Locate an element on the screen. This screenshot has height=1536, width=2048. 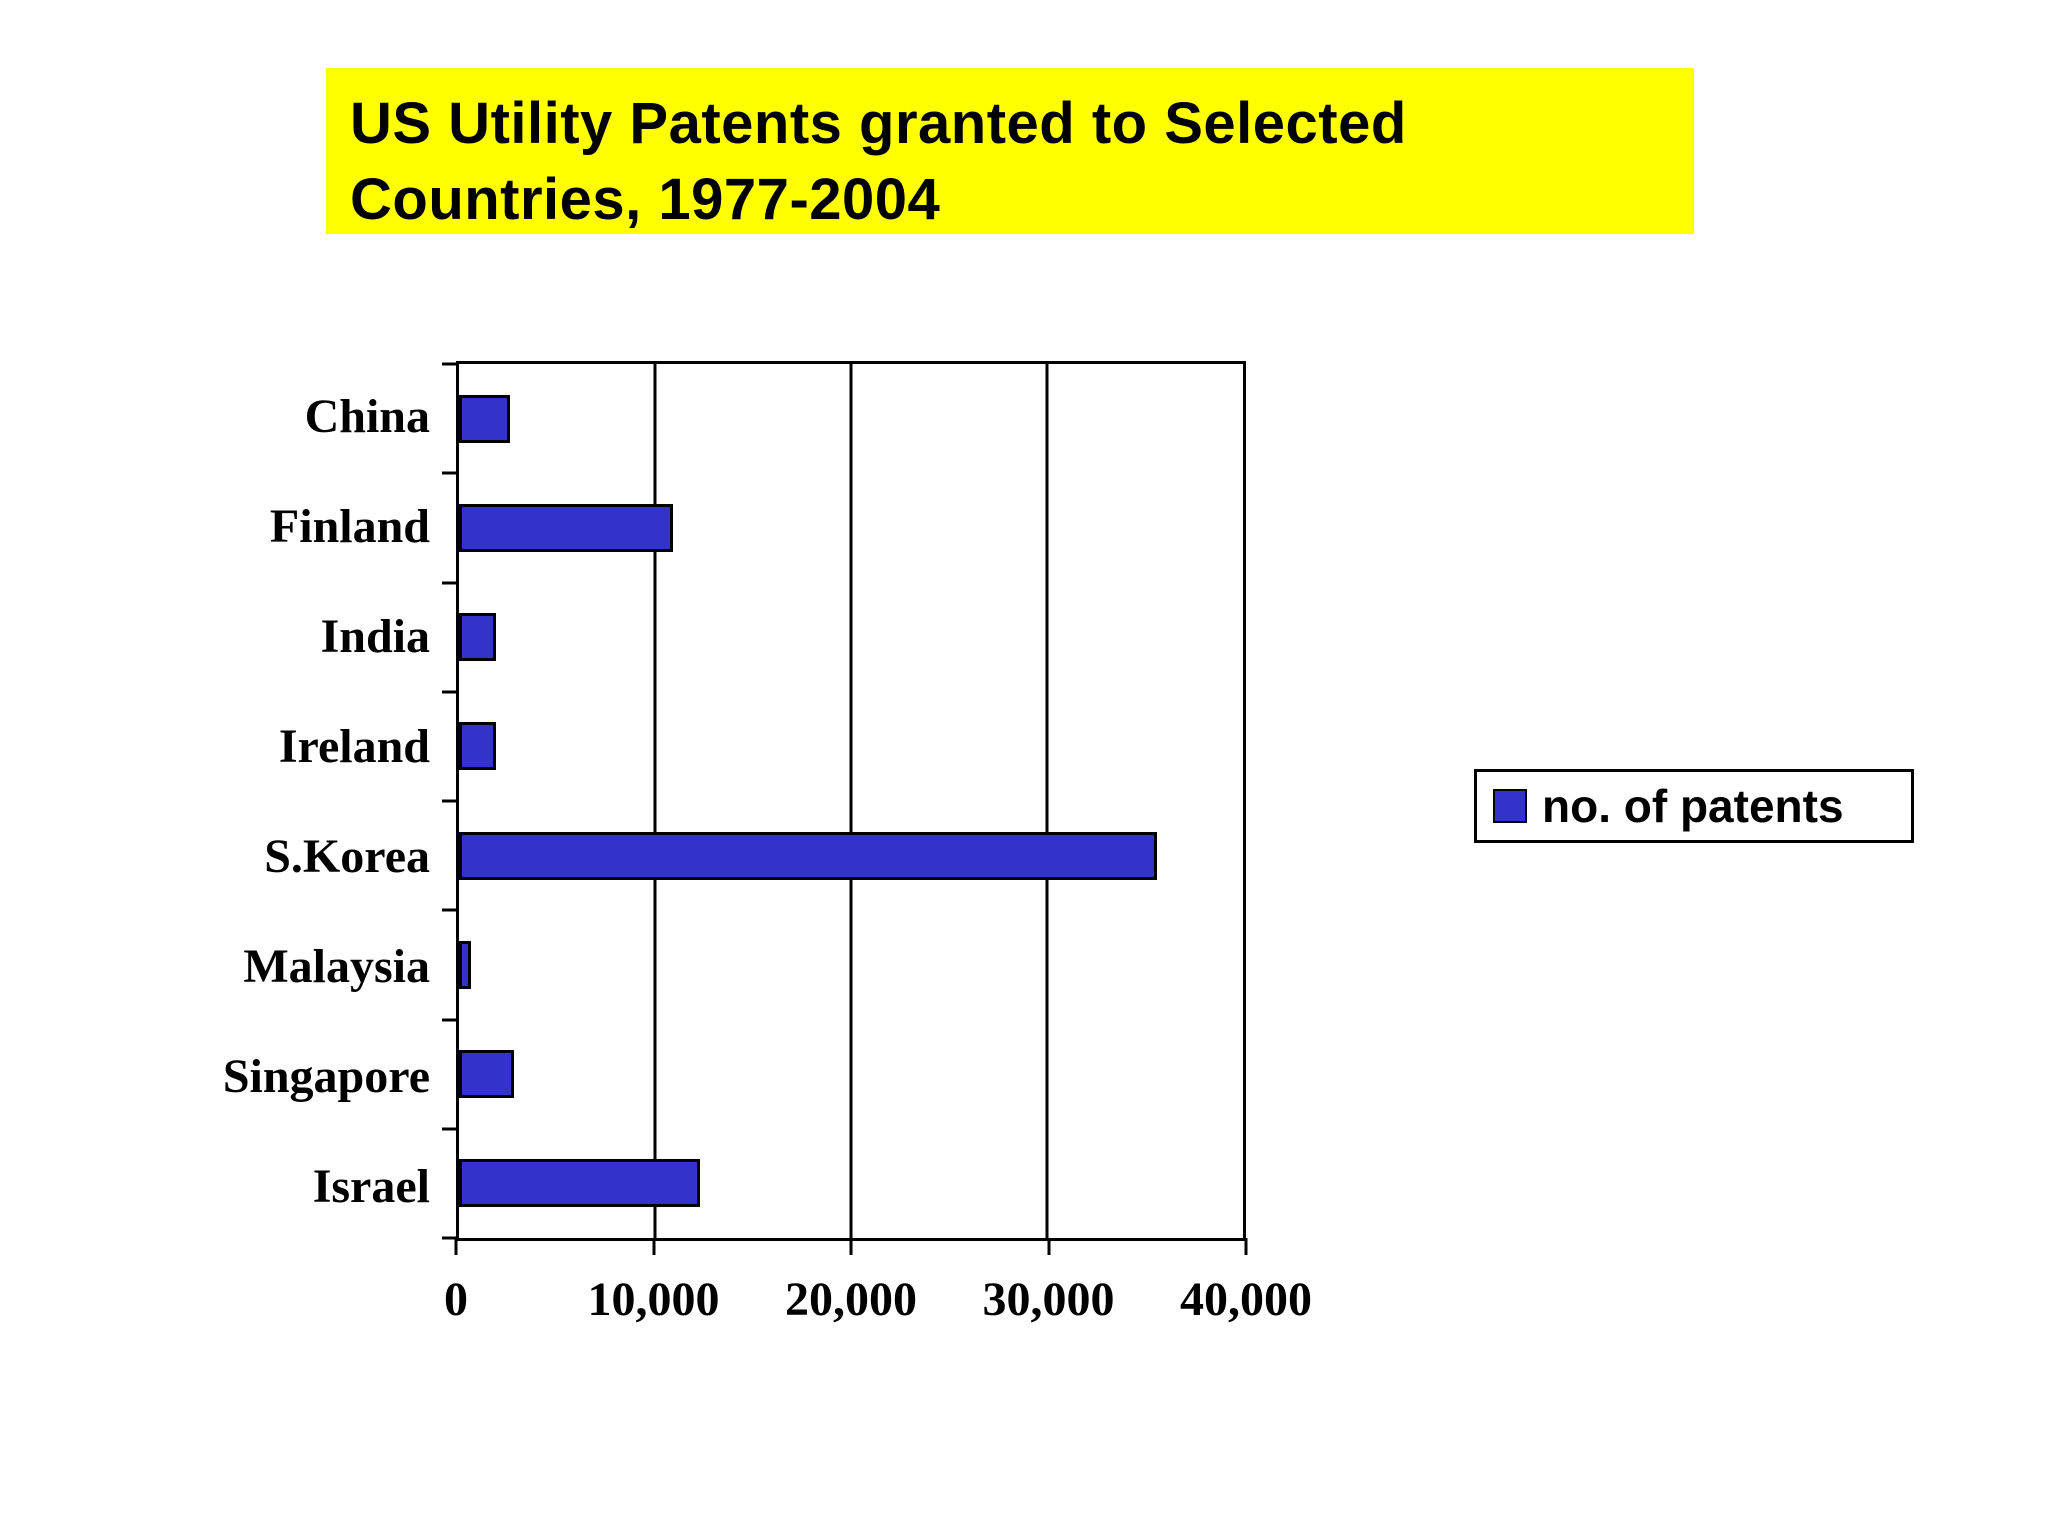
category-label: Israel is located at coordinates (371, 1186).